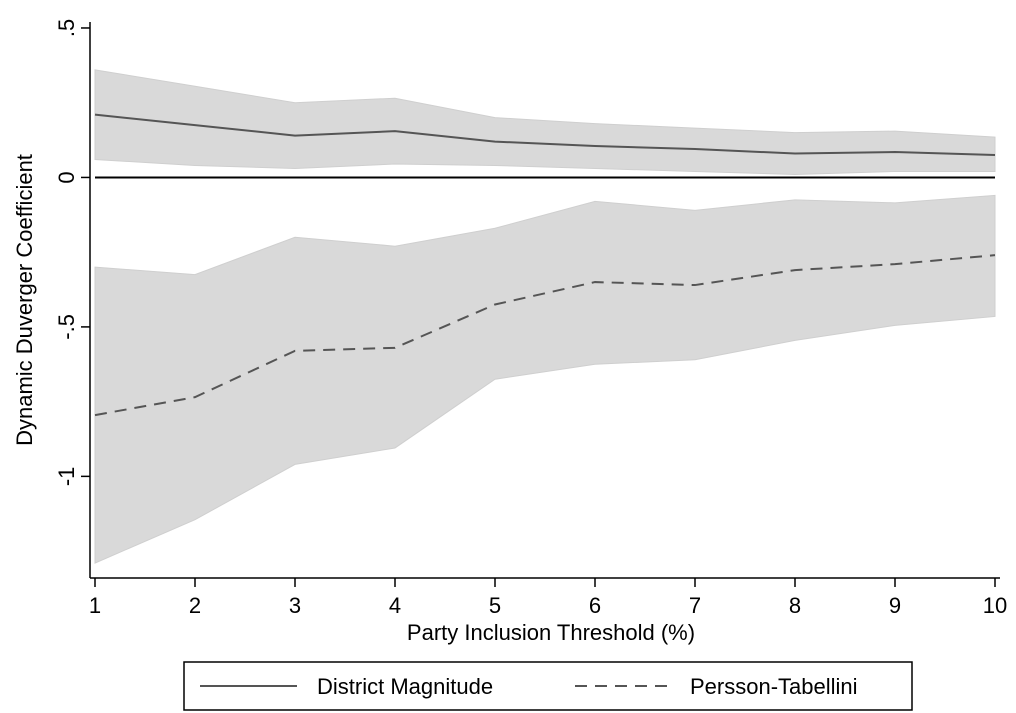  Describe the element at coordinates (72, 252) in the screenshot. I see `y-ticks: .5 0 -.5 -1` at that location.